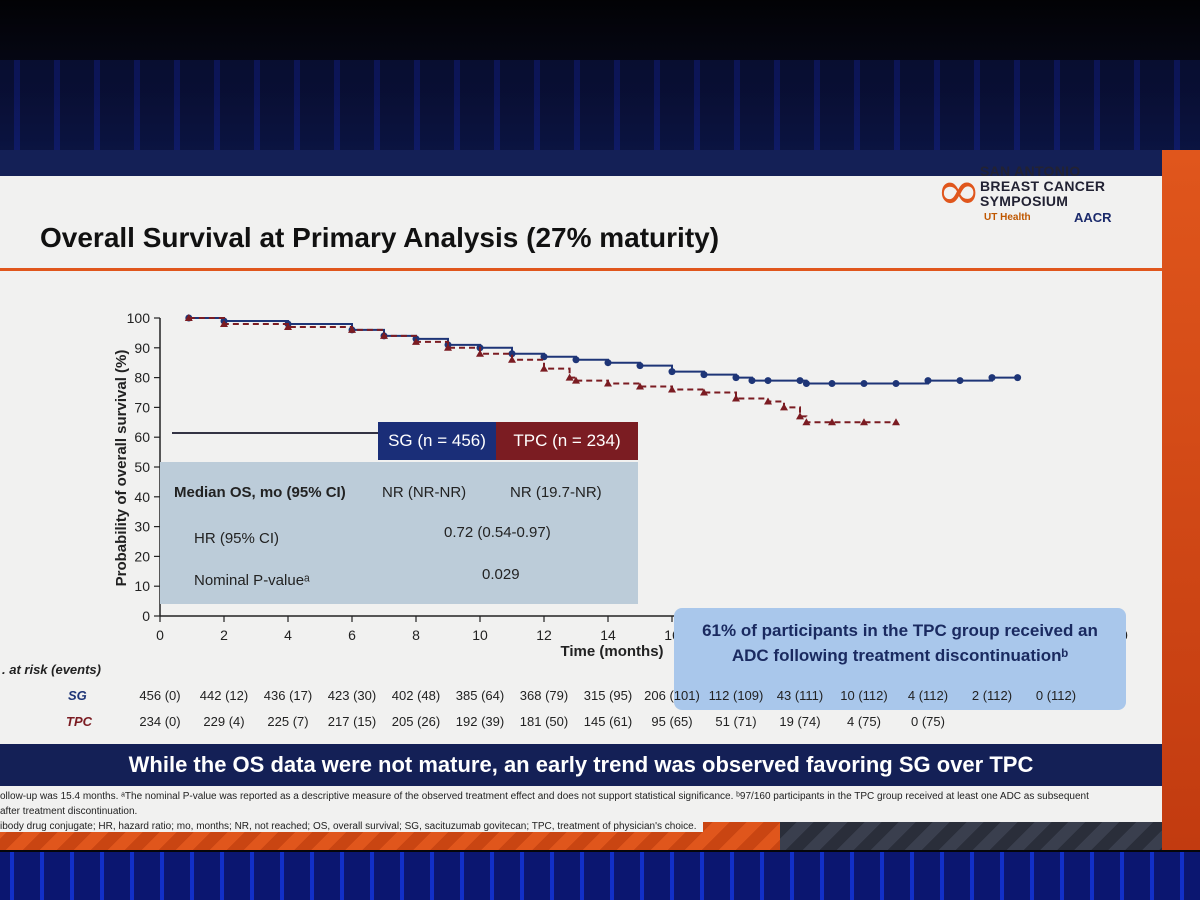 The image size is (1200, 900). I want to click on x-tick-label: 4, so click(288, 635).